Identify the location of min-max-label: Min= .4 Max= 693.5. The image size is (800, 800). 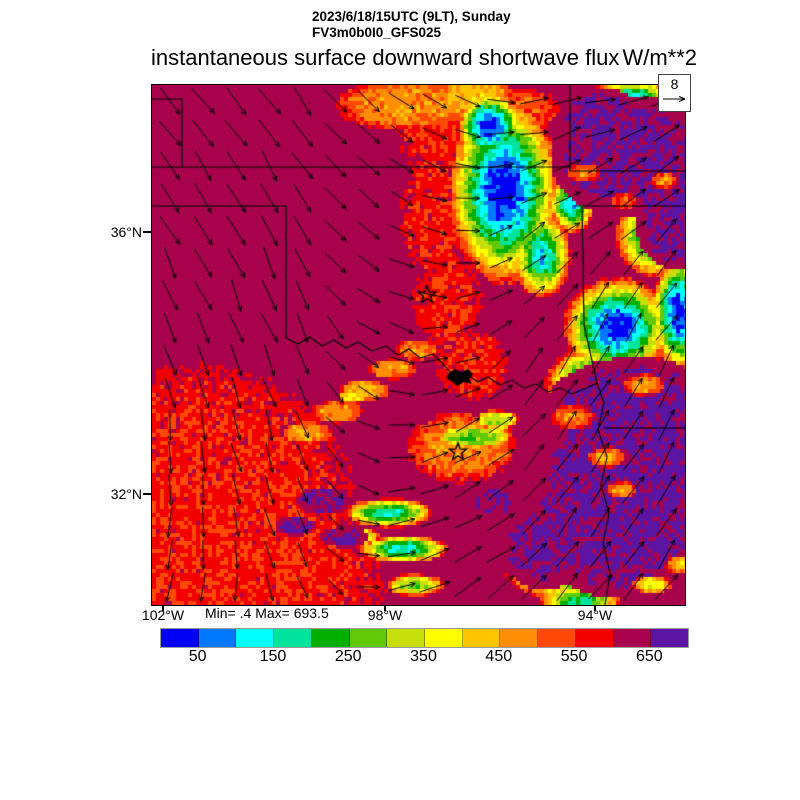
(267, 613).